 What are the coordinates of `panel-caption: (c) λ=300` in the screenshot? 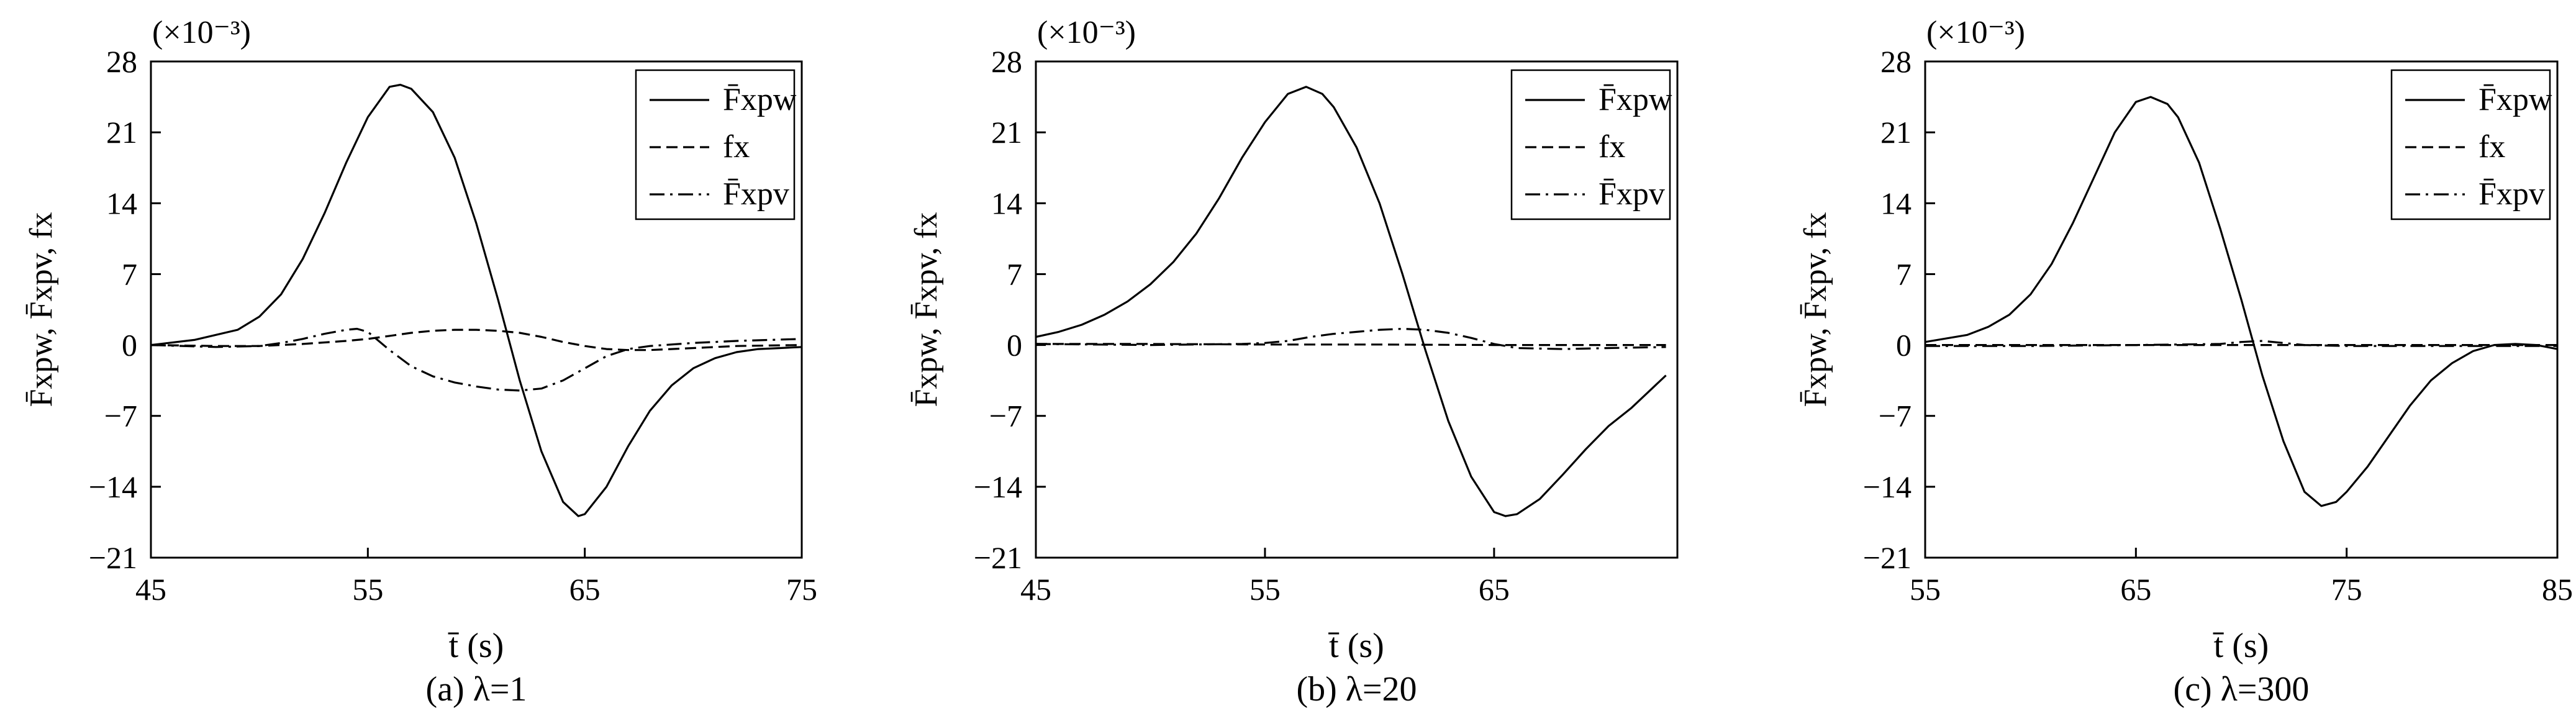 It's located at (2242, 689).